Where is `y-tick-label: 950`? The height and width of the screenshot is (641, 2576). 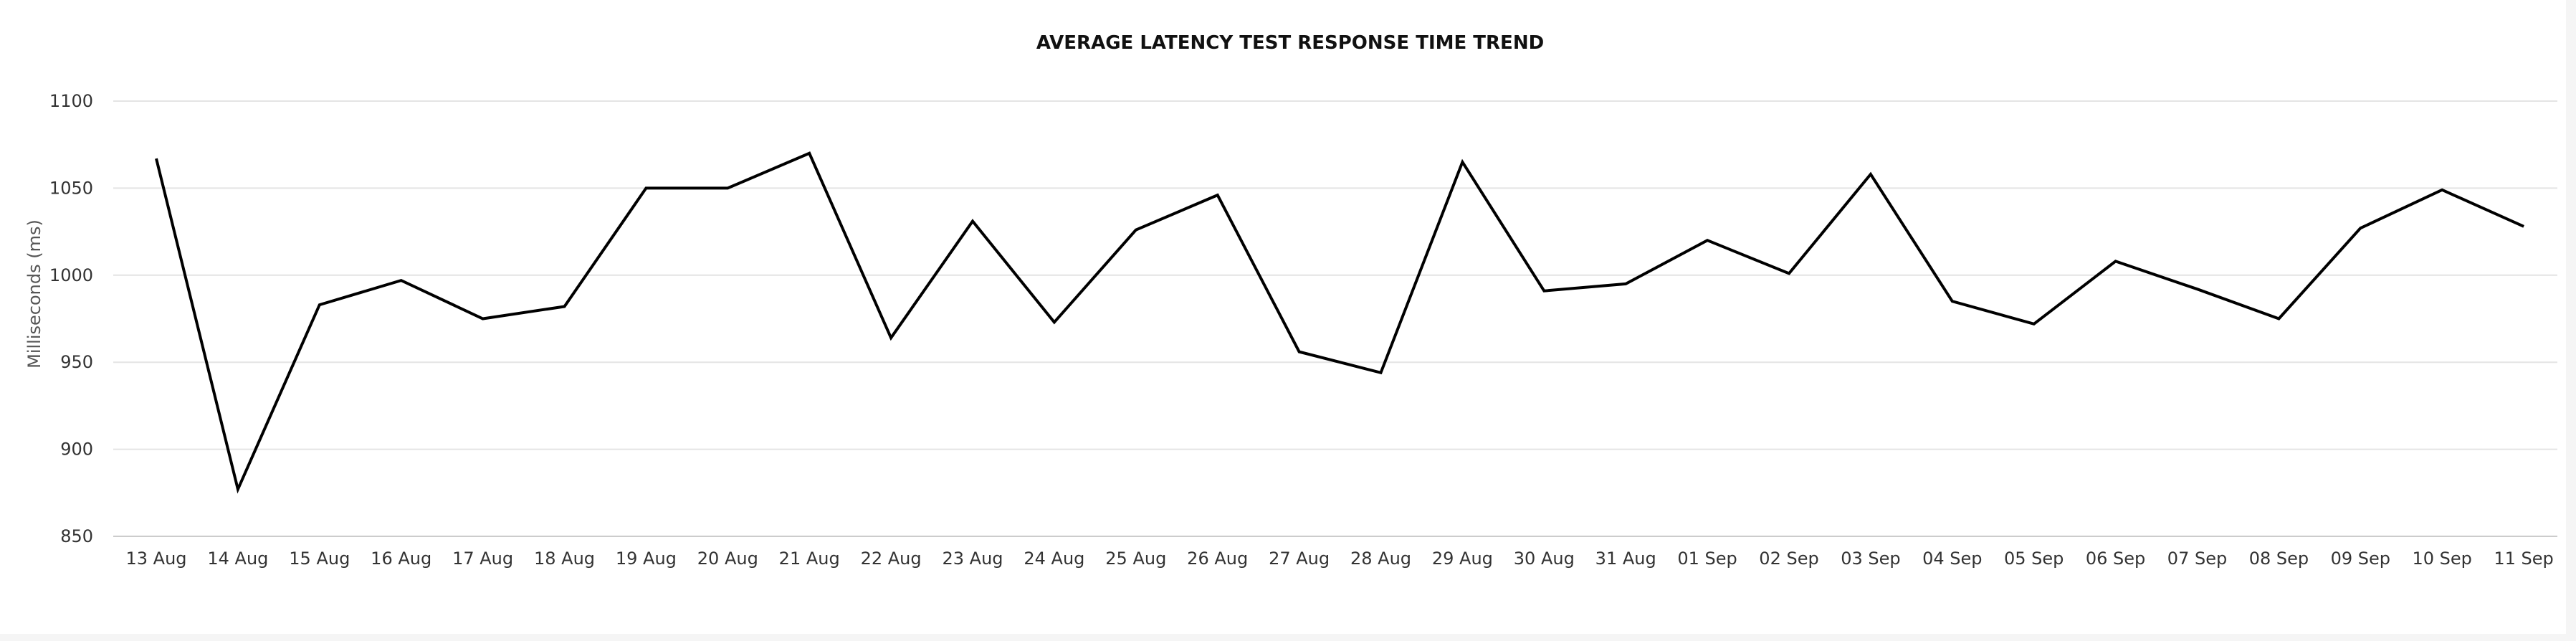 y-tick-label: 950 is located at coordinates (76, 362).